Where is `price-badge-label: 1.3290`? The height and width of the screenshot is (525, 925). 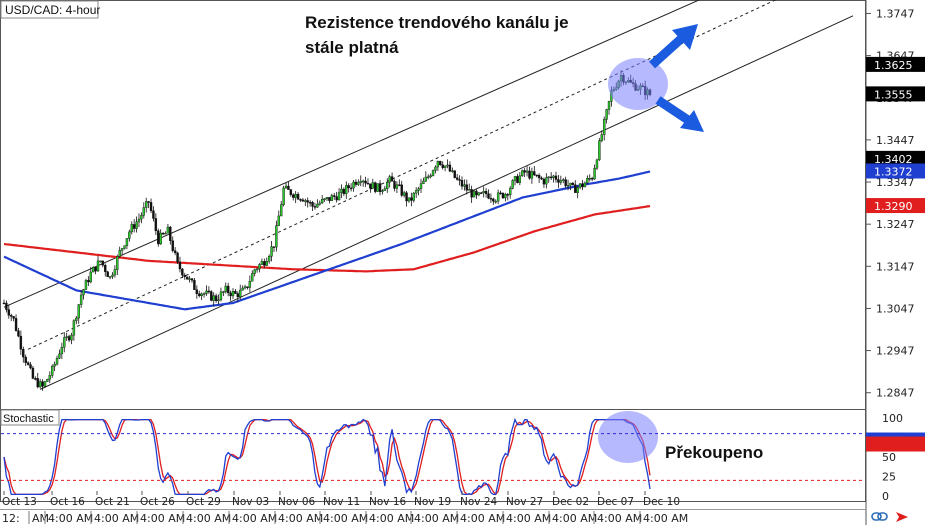
price-badge-label: 1.3290 is located at coordinates (893, 206).